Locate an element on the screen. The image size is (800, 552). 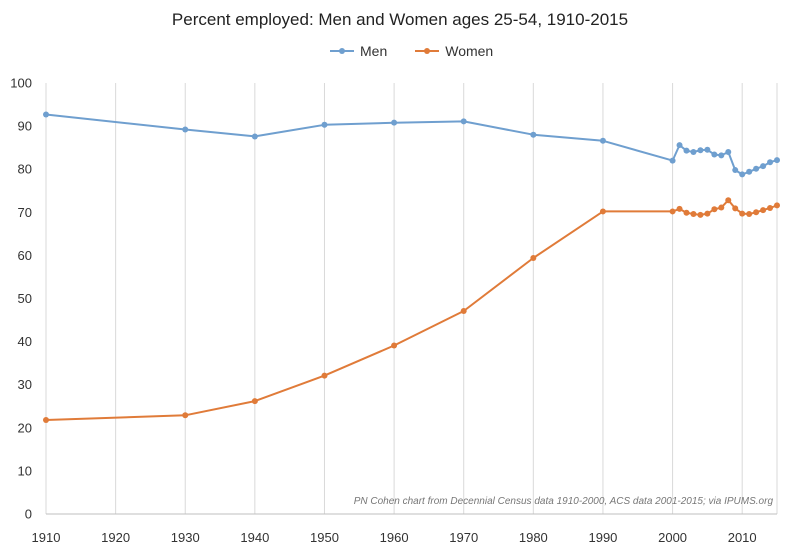
data-point-men-1960 is located at coordinates (394, 122).